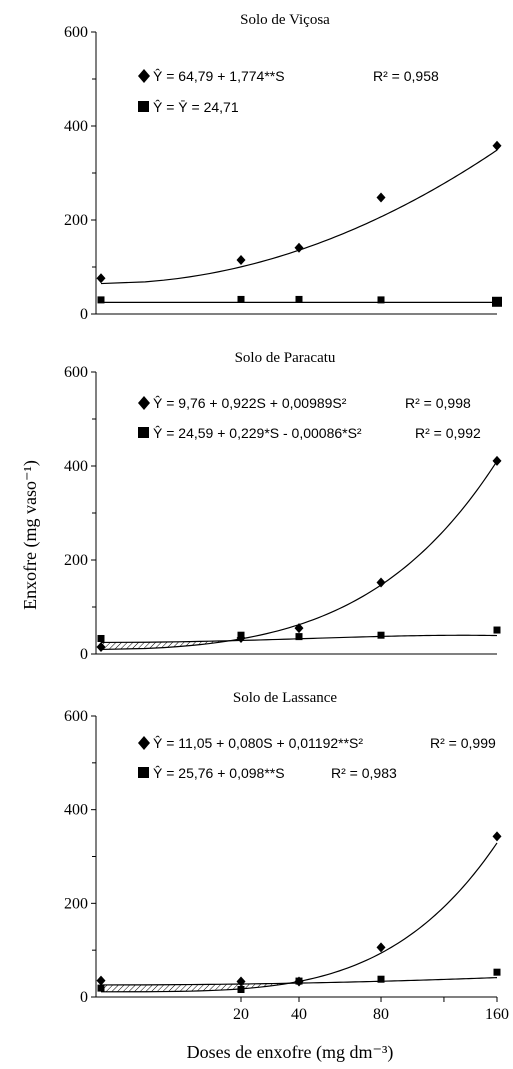 Image resolution: width=513 pixels, height=1069 pixels. I want to click on x-tick-label: 80, so click(381, 1014).